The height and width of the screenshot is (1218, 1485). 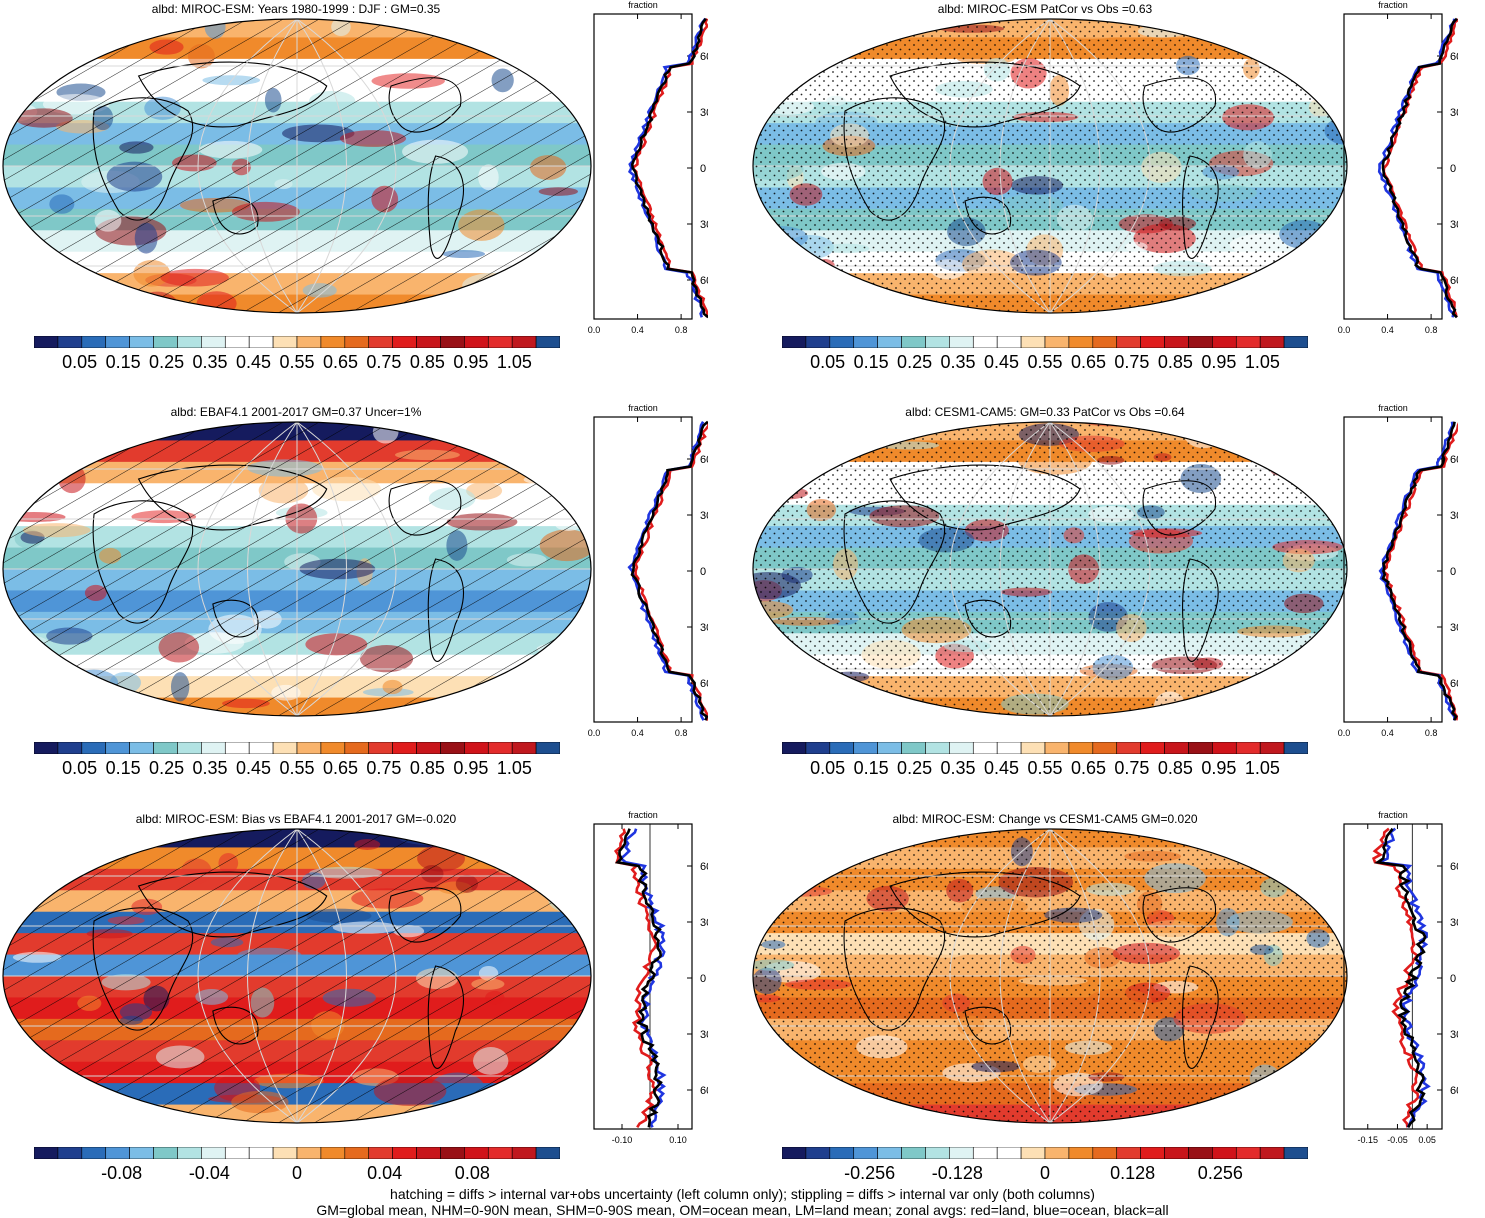 I want to click on colorbar-tick-label: 0.45, so click(x=1001, y=768).